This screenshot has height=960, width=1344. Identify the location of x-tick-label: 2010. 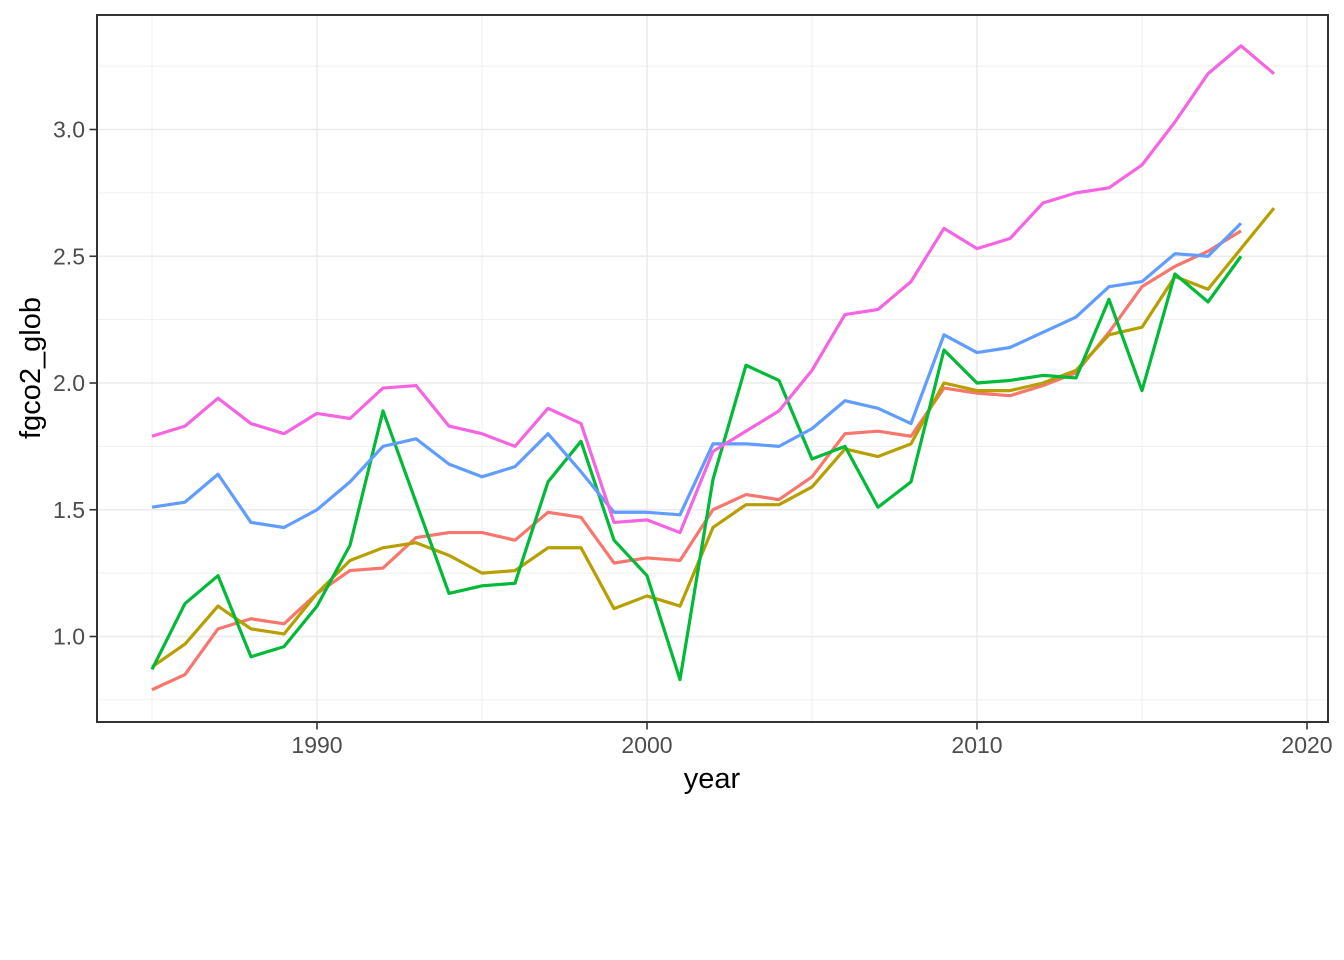
(976, 745).